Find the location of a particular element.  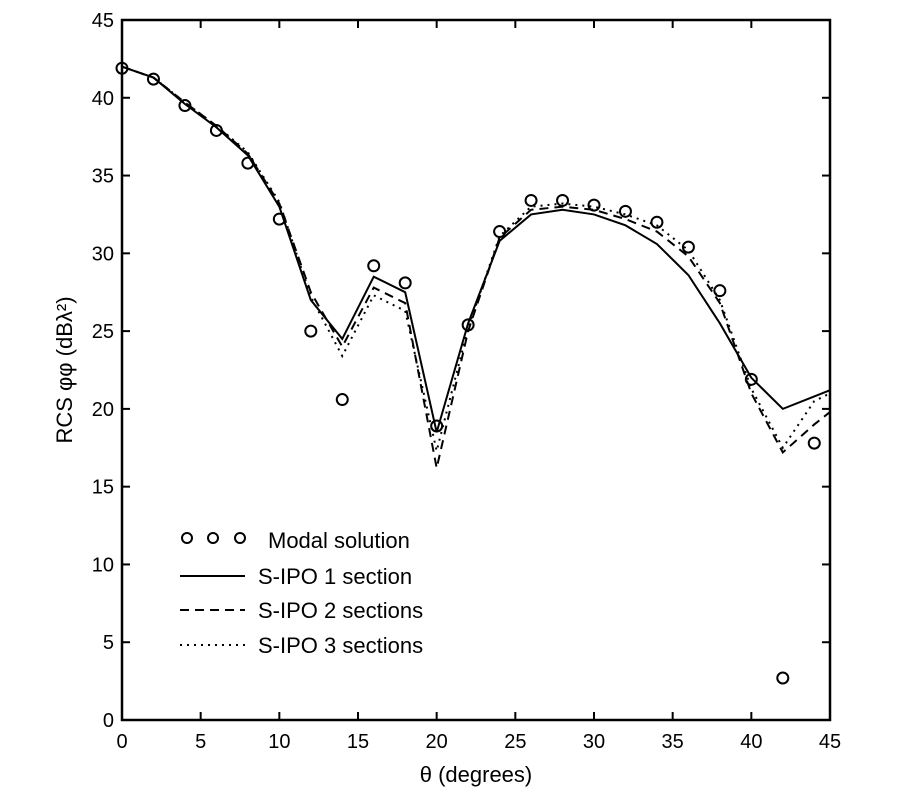

x-tick-label: 35 is located at coordinates (673, 742).